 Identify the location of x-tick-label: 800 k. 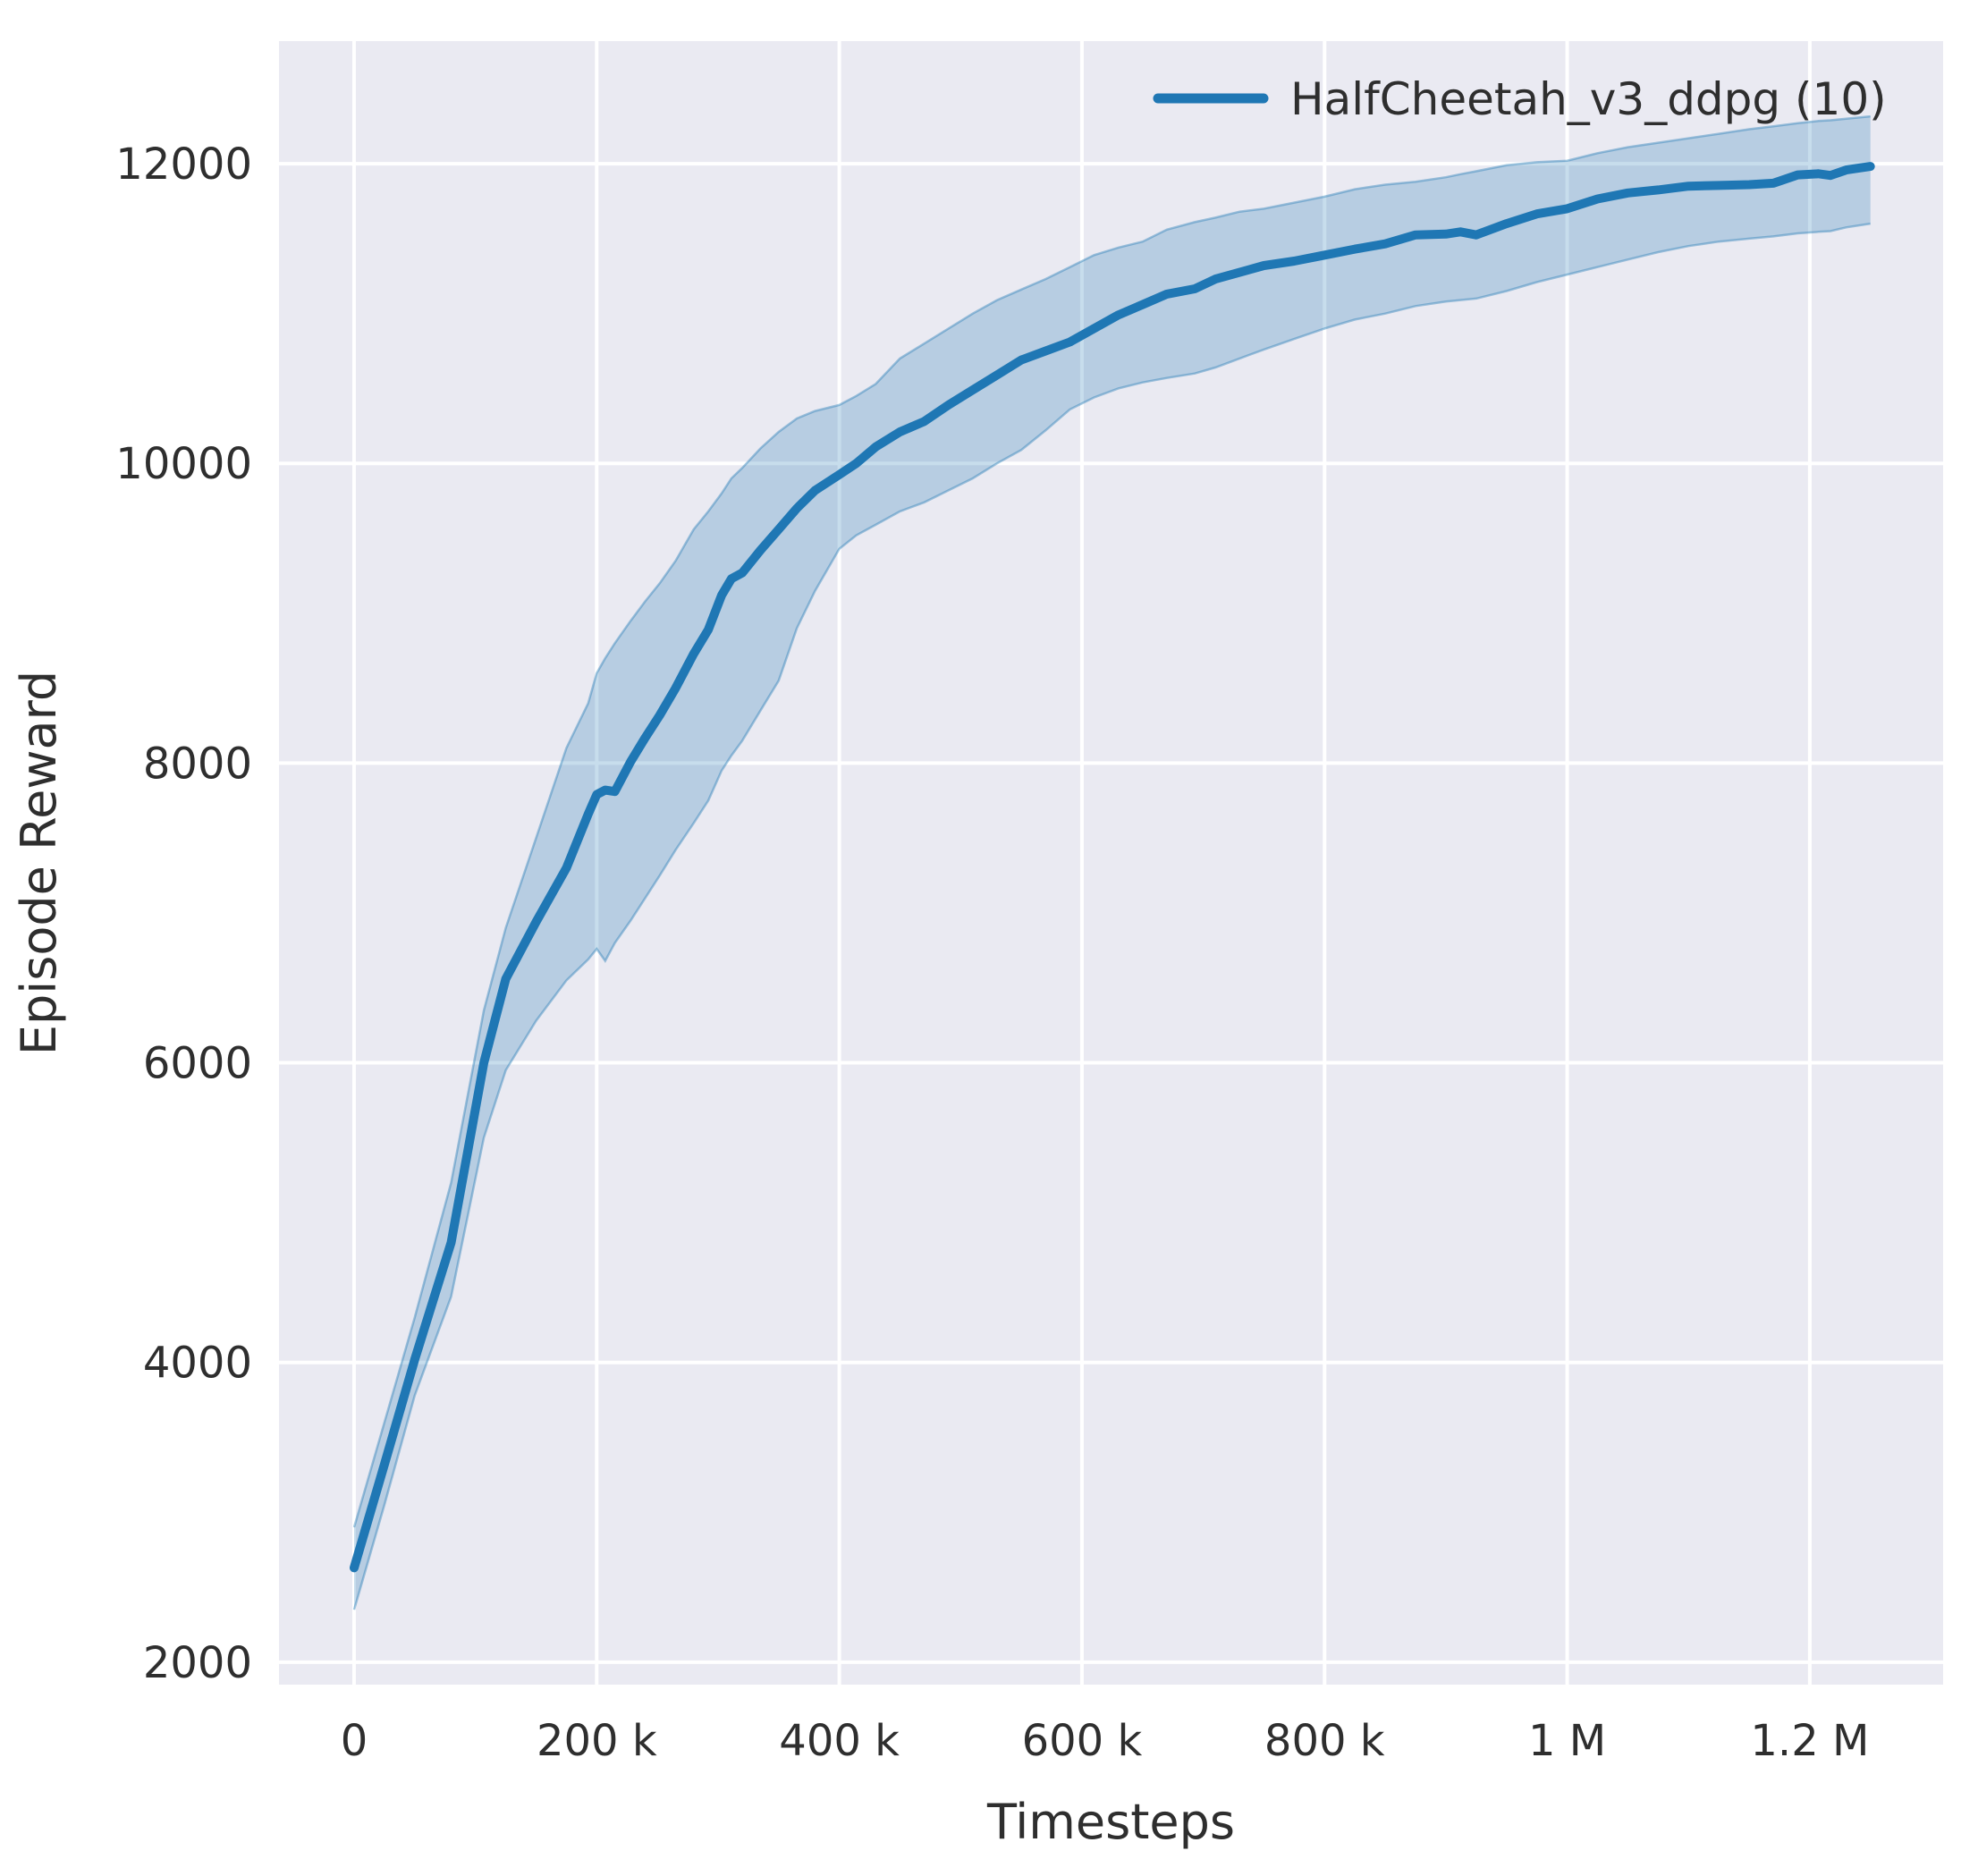
(1324, 1741).